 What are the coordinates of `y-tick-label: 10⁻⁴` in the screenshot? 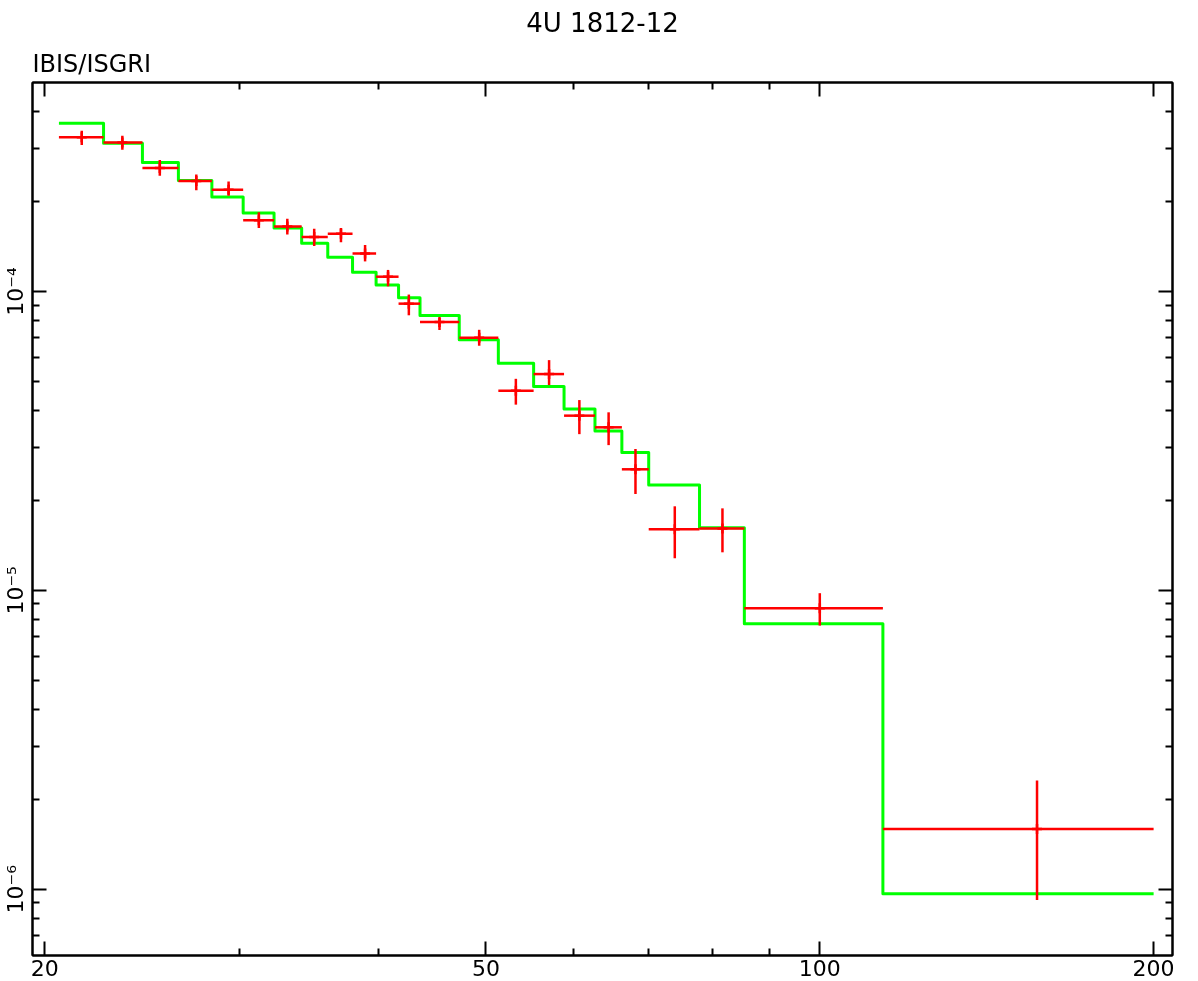 It's located at (16, 291).